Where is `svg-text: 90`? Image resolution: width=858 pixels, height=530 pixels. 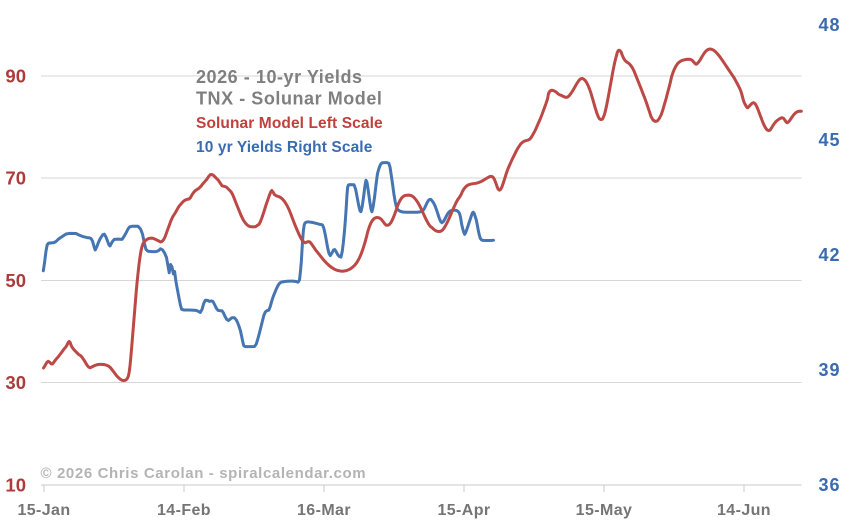 svg-text: 90 is located at coordinates (15, 76).